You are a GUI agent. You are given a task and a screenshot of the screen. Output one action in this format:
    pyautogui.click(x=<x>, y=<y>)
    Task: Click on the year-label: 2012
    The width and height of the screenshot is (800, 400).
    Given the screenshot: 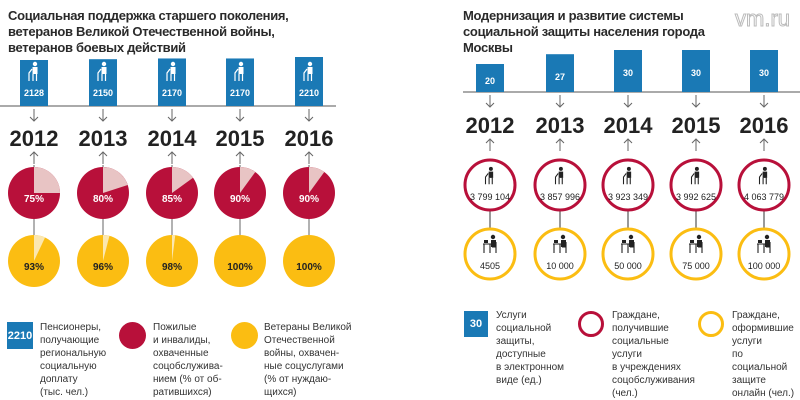 What is the action you would take?
    pyautogui.click(x=490, y=125)
    